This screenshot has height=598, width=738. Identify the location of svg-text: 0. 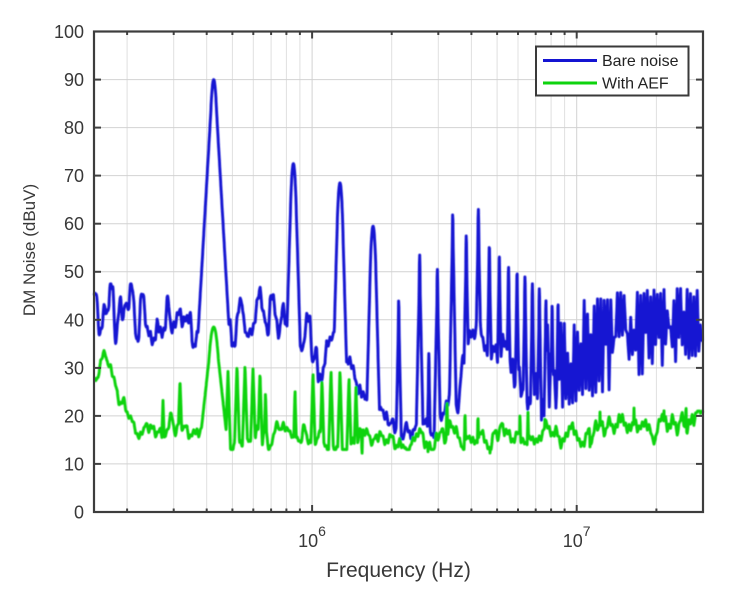
(79, 513).